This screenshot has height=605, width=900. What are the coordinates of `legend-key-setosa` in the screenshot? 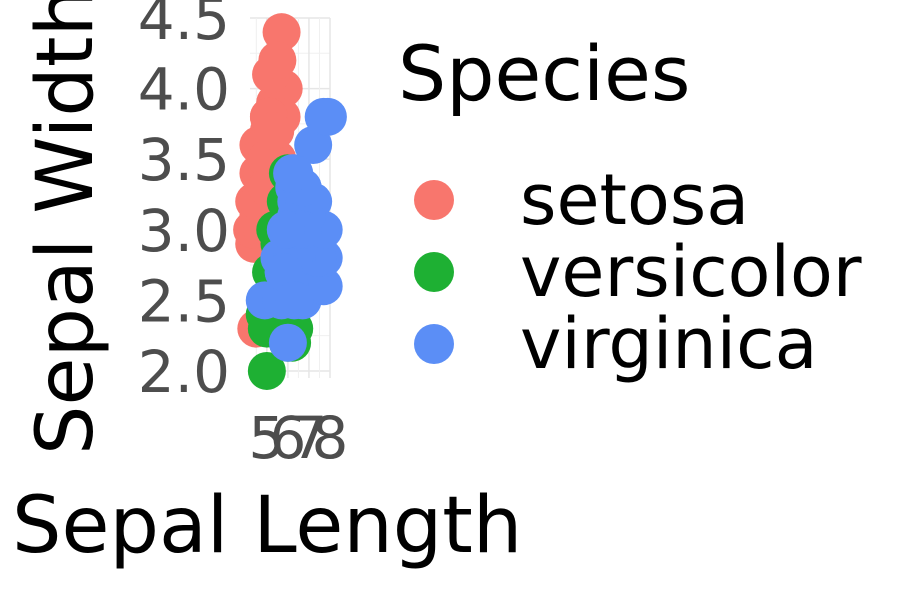 It's located at (434, 200).